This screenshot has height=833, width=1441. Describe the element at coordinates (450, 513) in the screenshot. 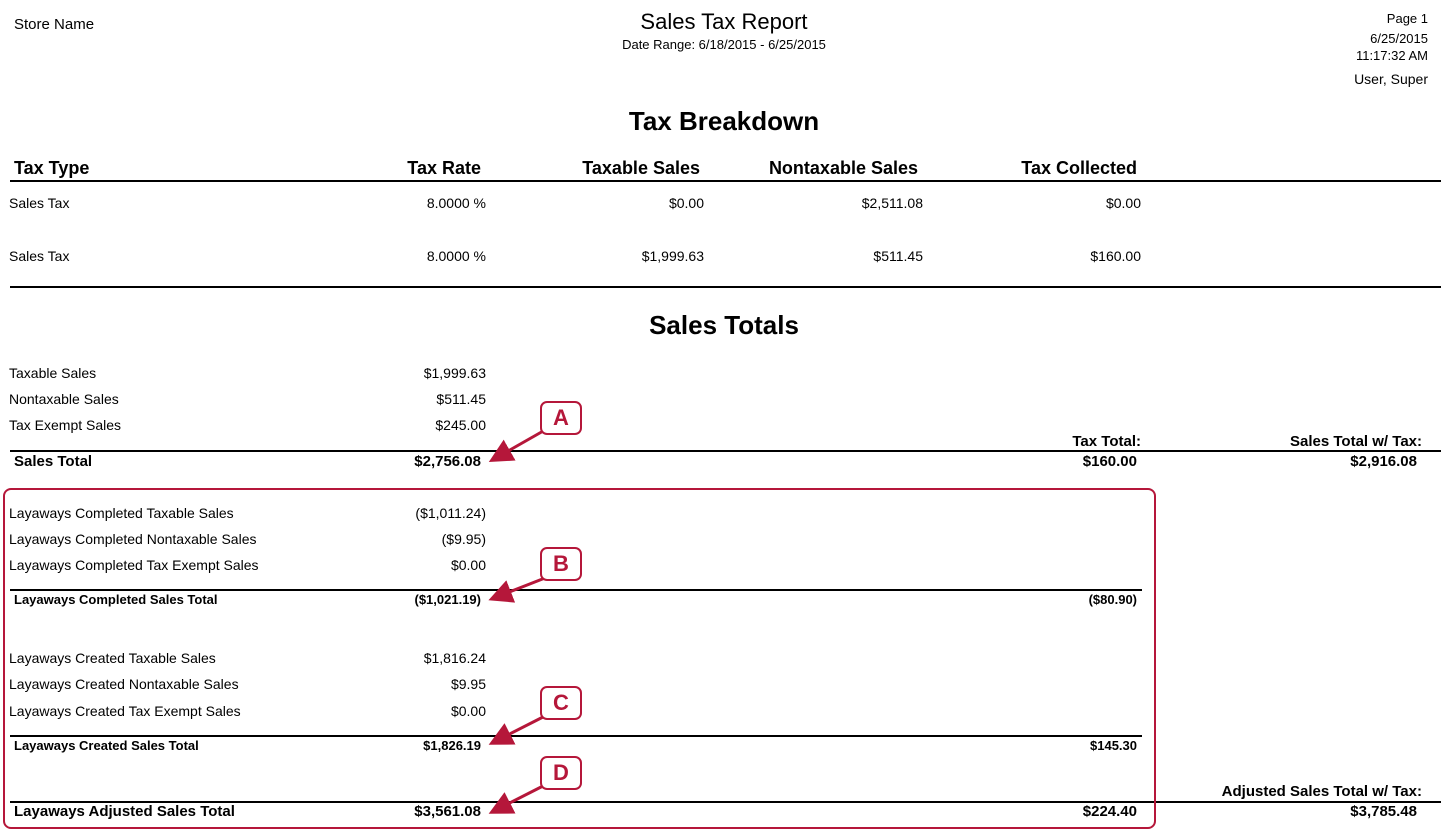

I see `layaway-completed-taxable-value: ($1,011.24)` at that location.